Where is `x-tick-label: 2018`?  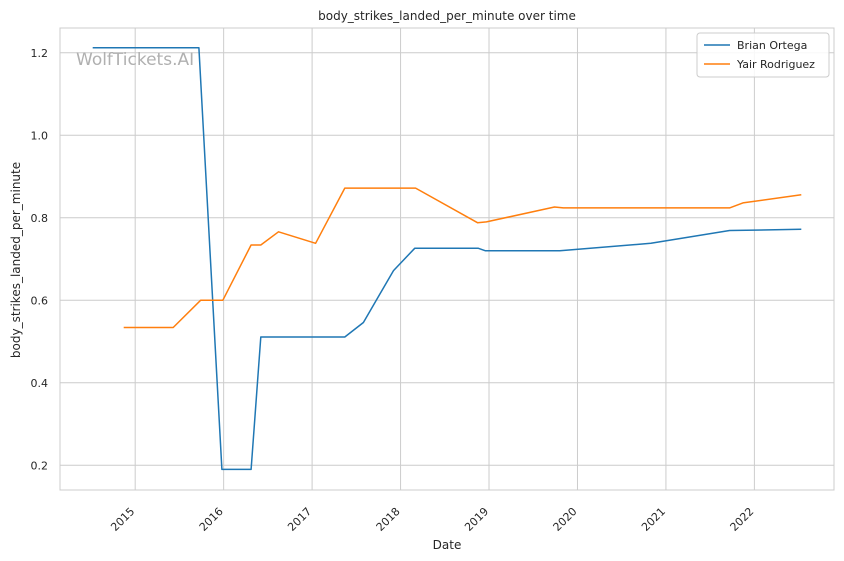 x-tick-label: 2018 is located at coordinates (388, 519).